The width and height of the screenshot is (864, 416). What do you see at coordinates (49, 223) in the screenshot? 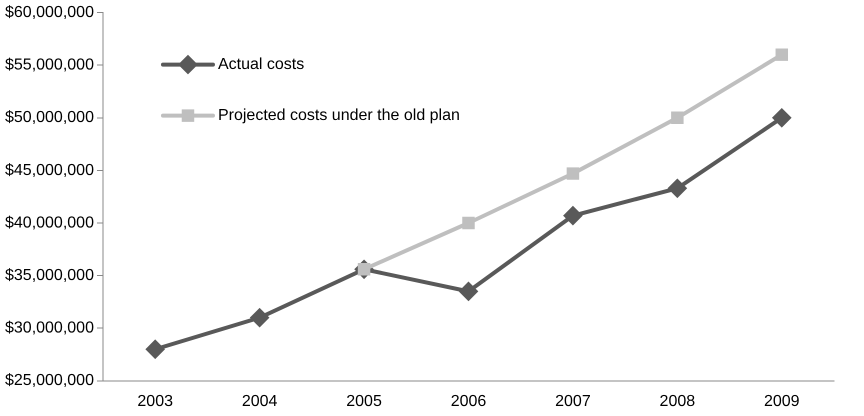
I see `y-tick-label: $40,000,000` at bounding box center [49, 223].